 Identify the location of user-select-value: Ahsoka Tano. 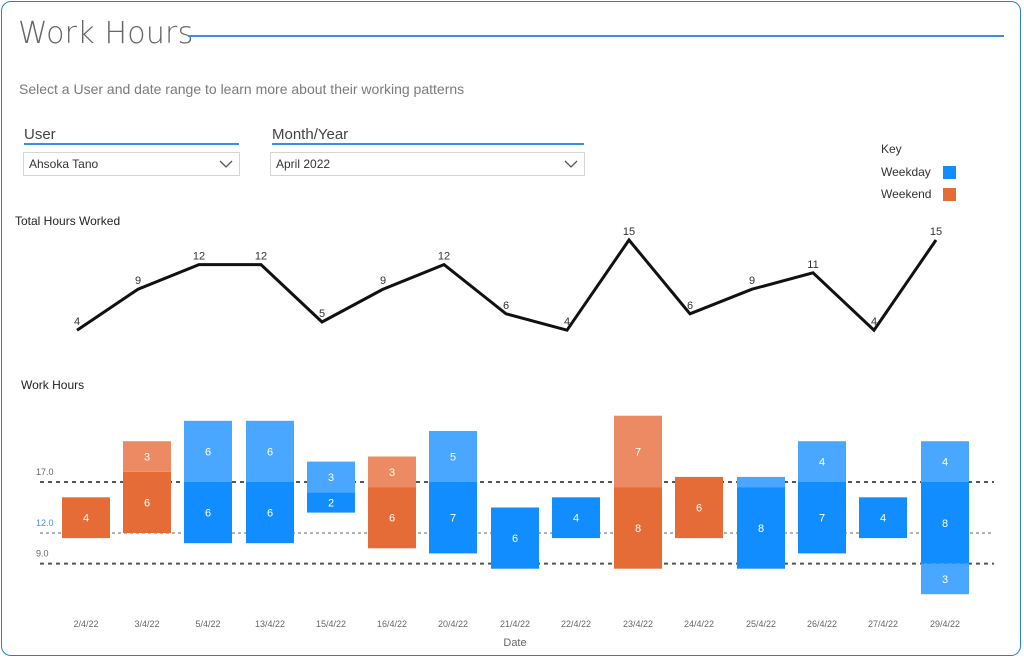
(64, 164).